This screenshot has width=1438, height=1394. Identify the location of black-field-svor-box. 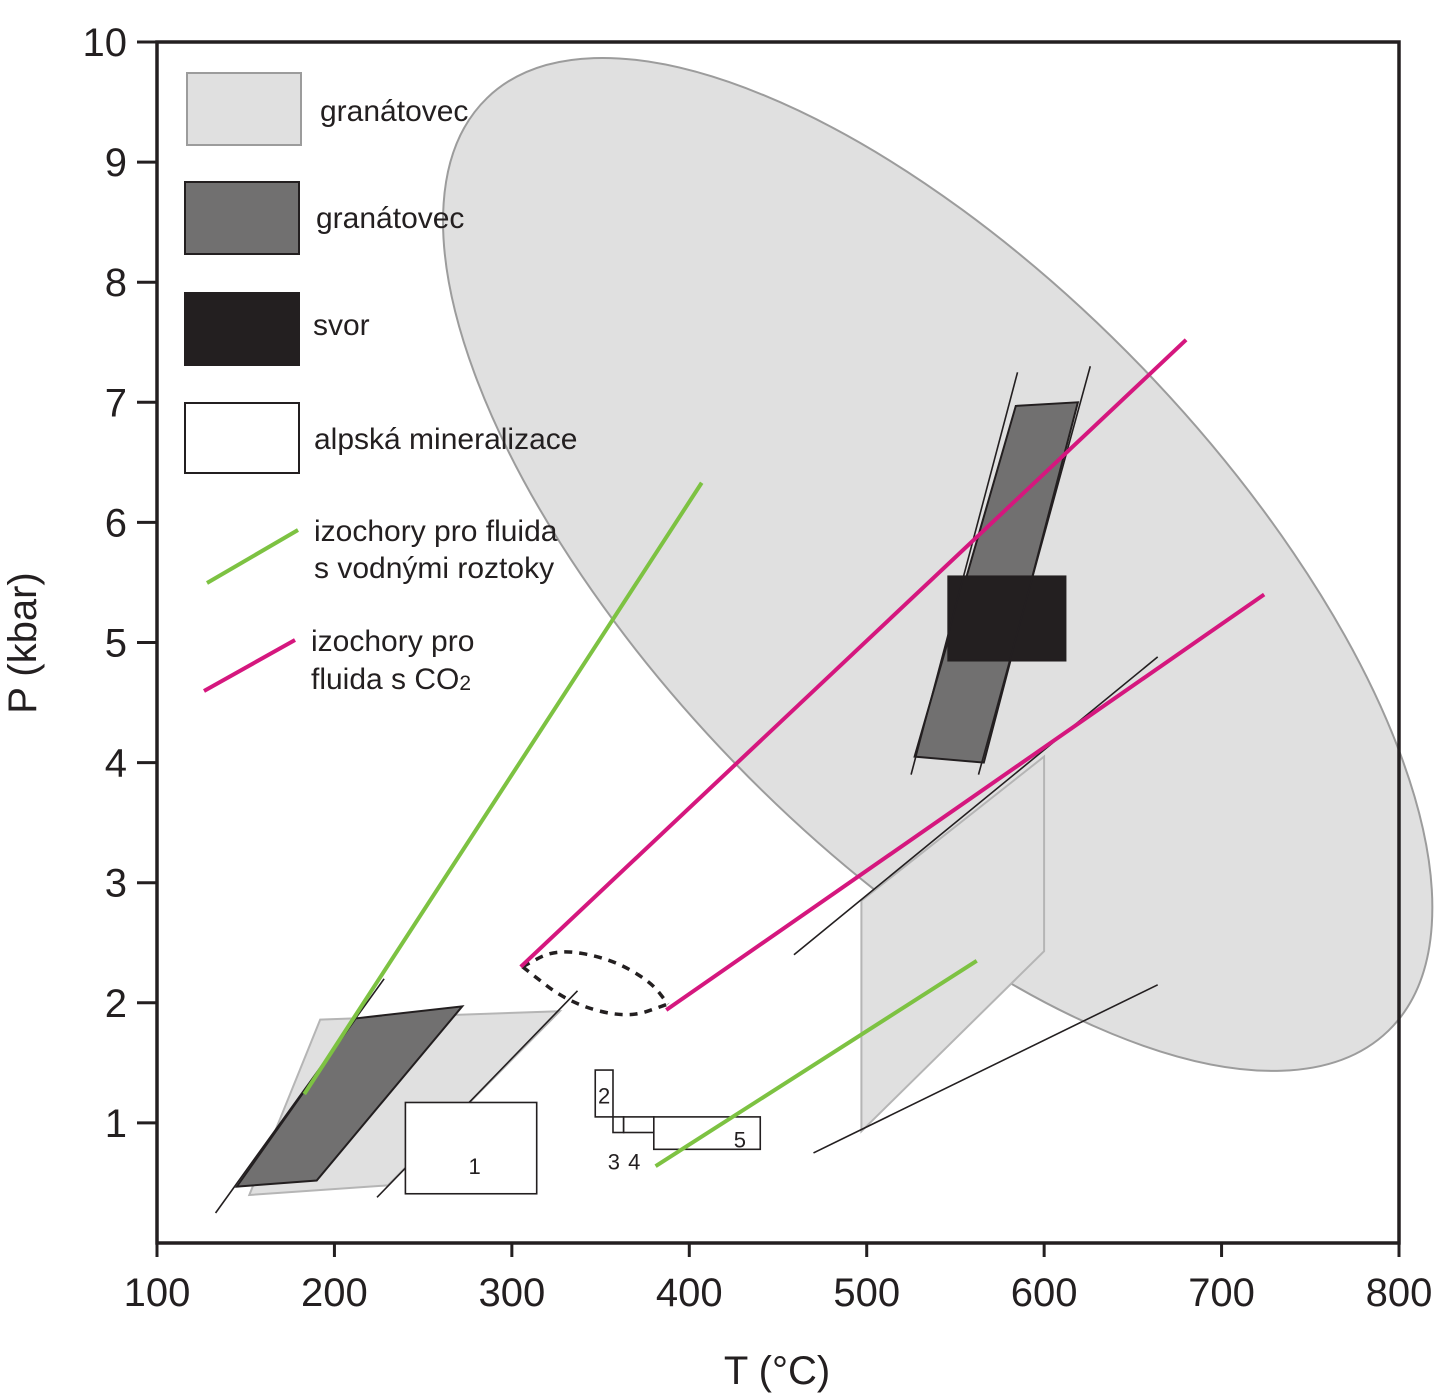
(1007, 618).